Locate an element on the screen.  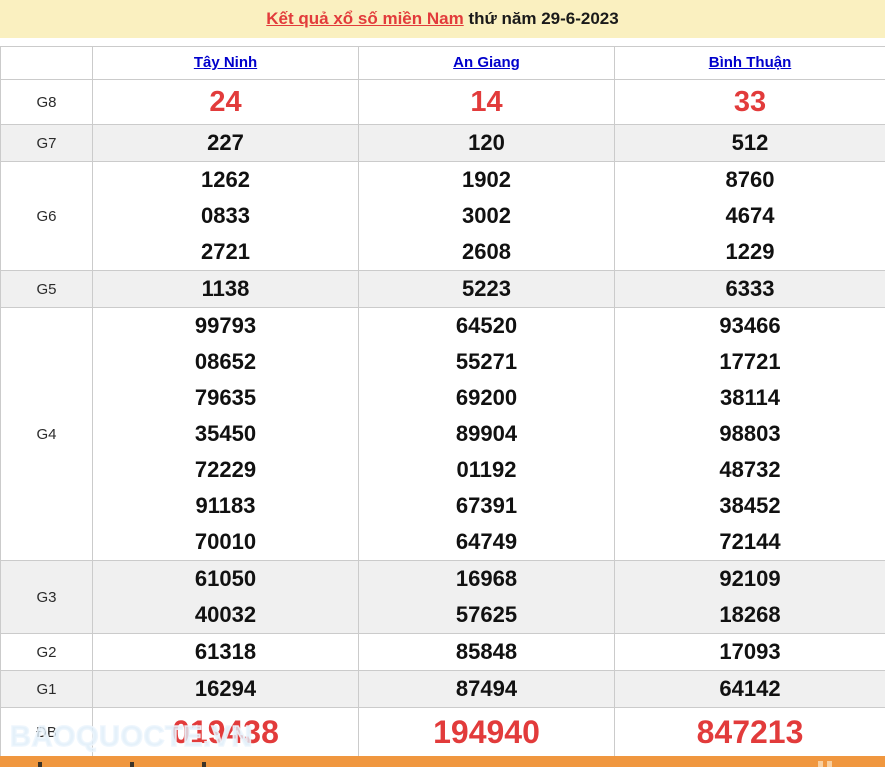
result-number: 14 is located at coordinates (486, 102).